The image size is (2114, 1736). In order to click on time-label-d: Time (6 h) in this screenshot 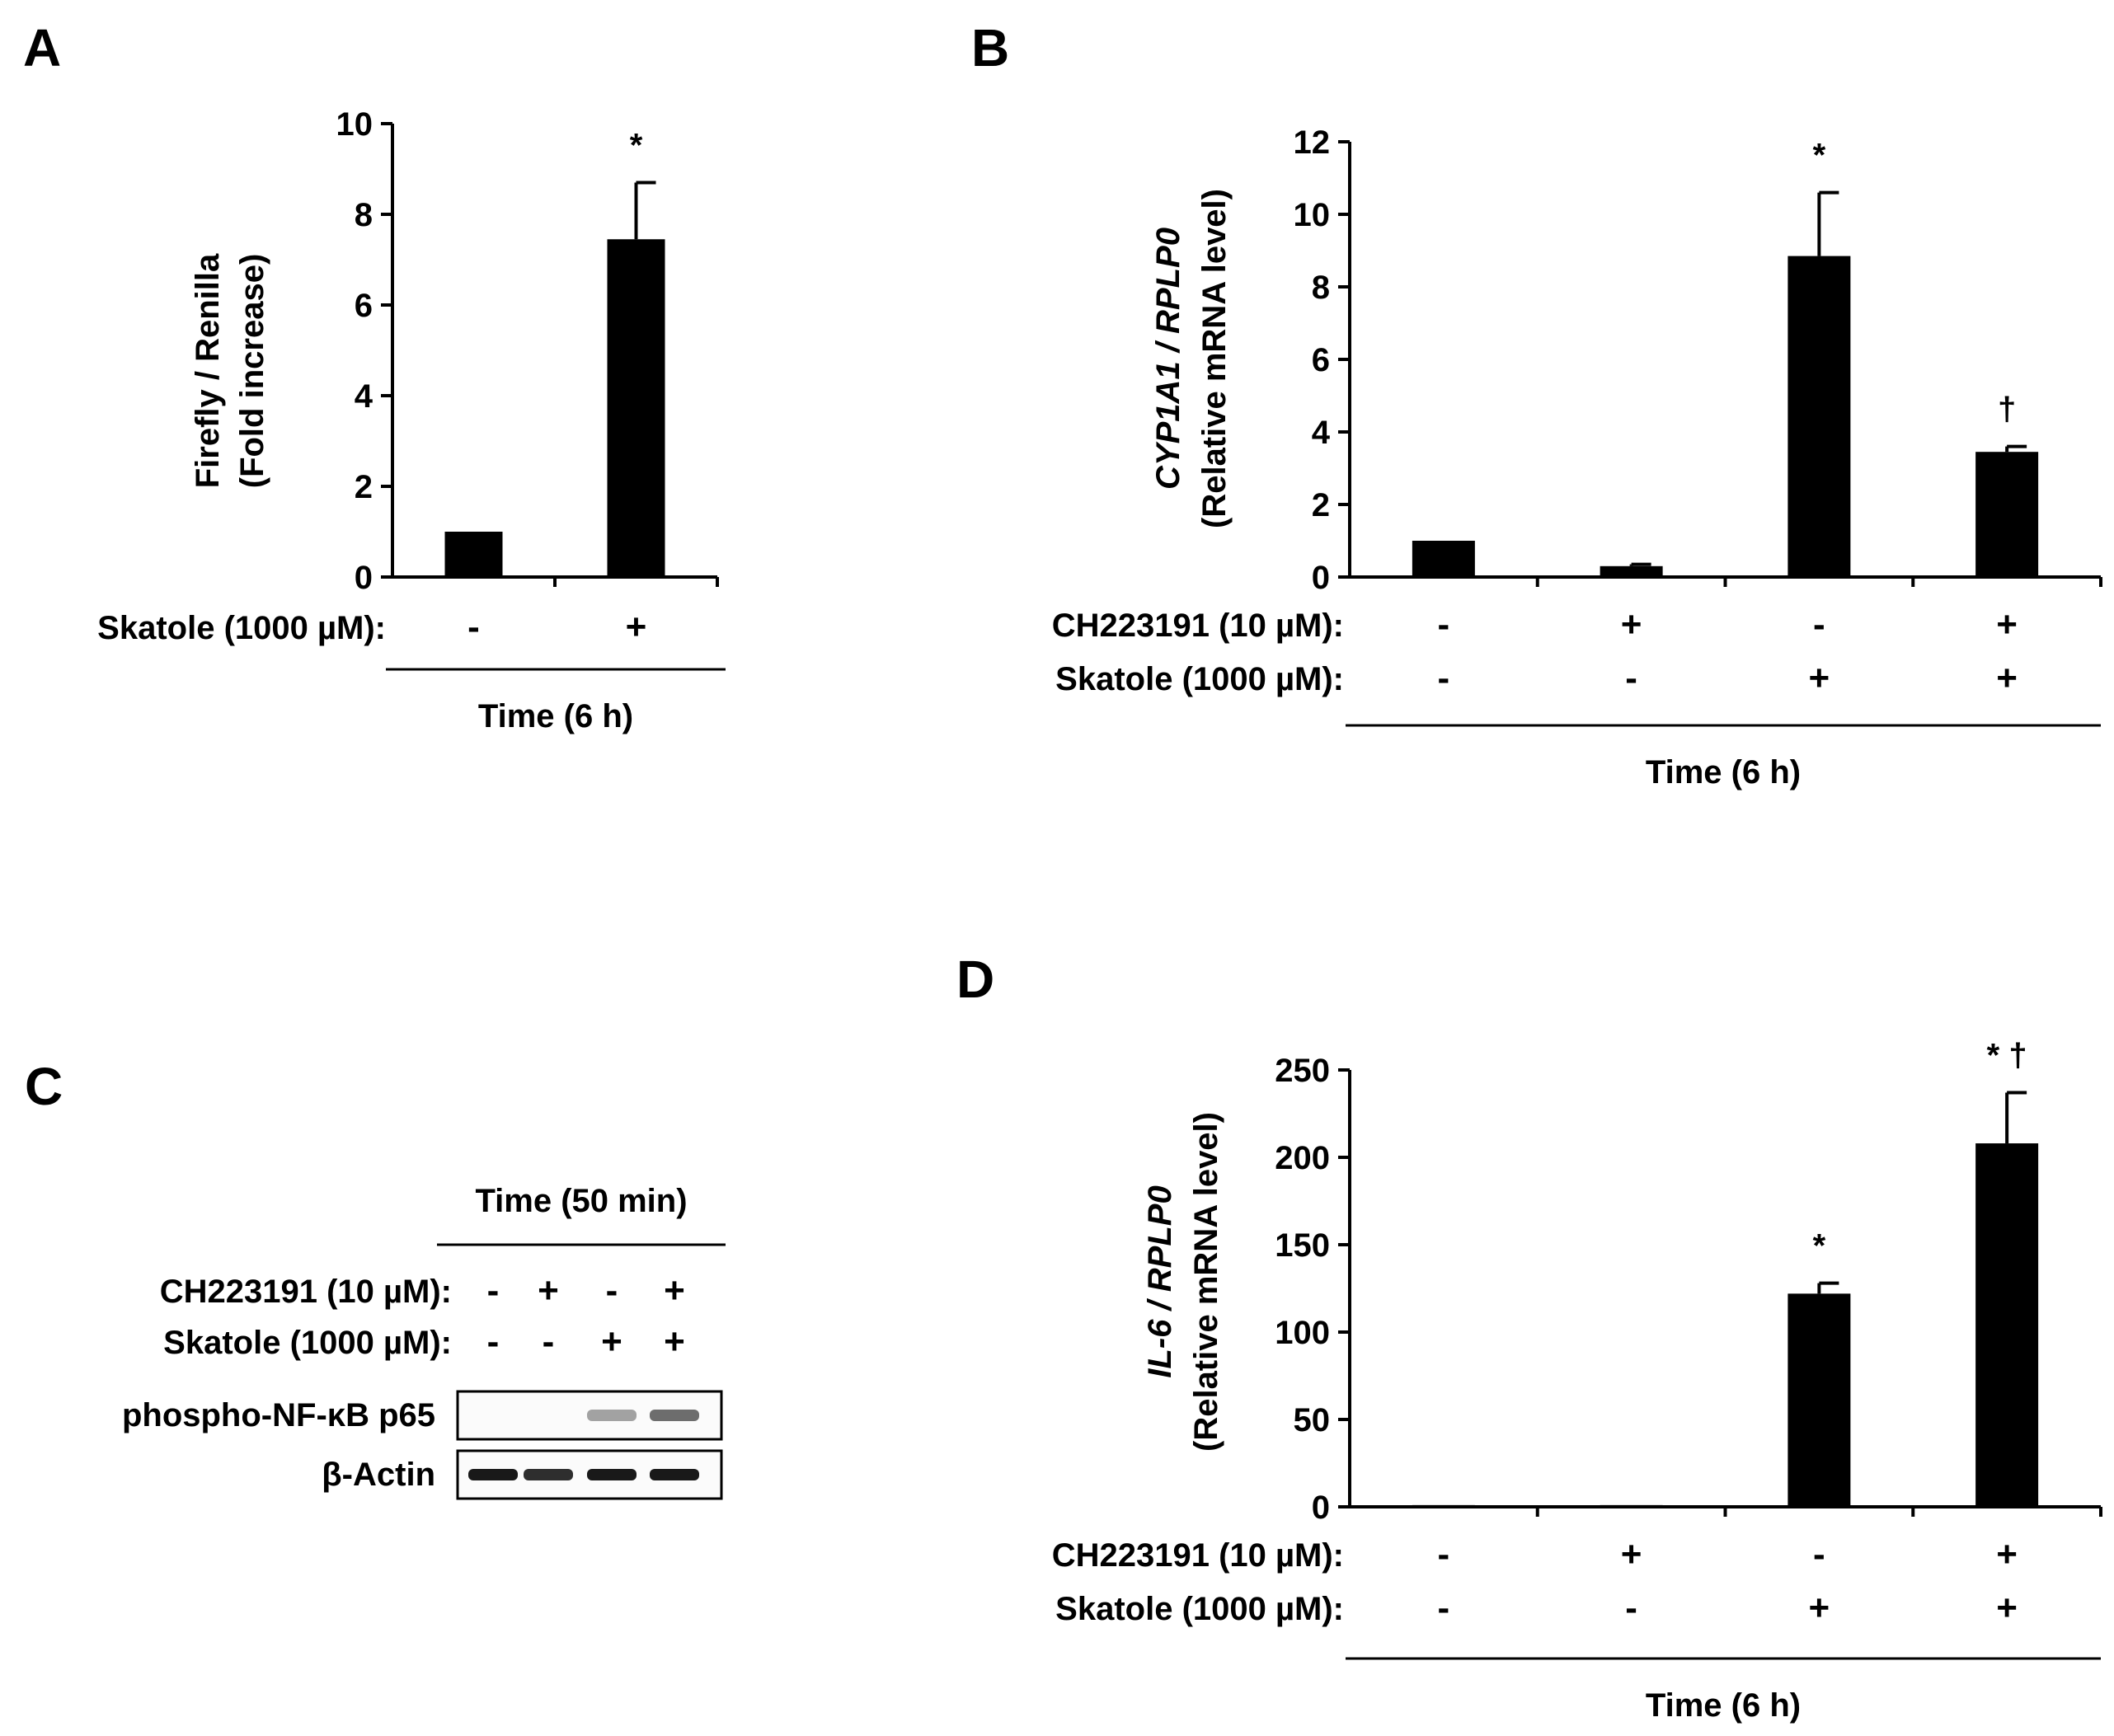, I will do `click(1723, 1705)`.